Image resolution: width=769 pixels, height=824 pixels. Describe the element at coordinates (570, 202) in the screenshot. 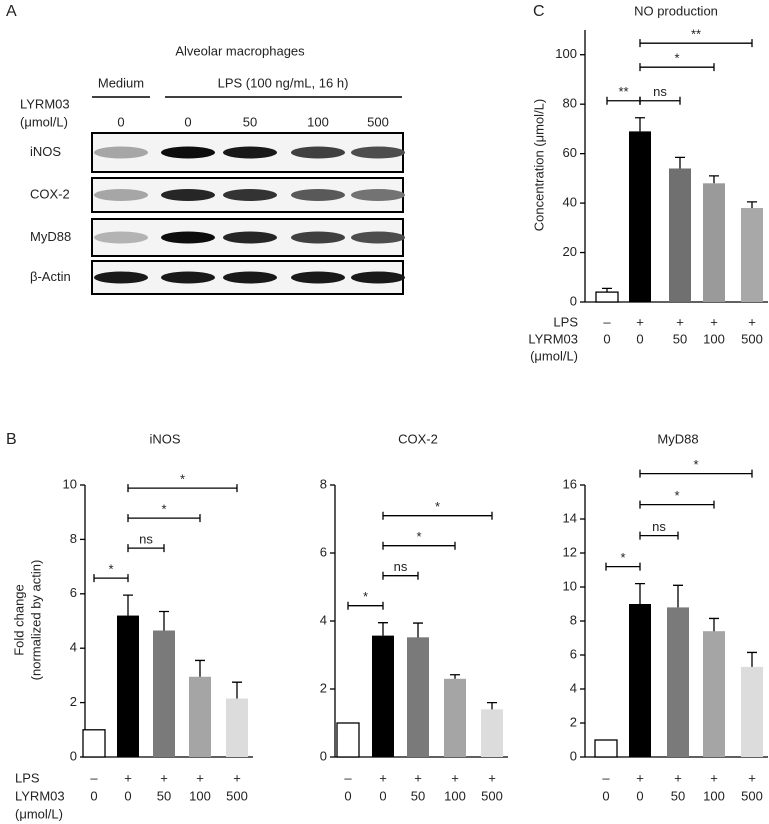

I see `y-tick-label: 40` at that location.